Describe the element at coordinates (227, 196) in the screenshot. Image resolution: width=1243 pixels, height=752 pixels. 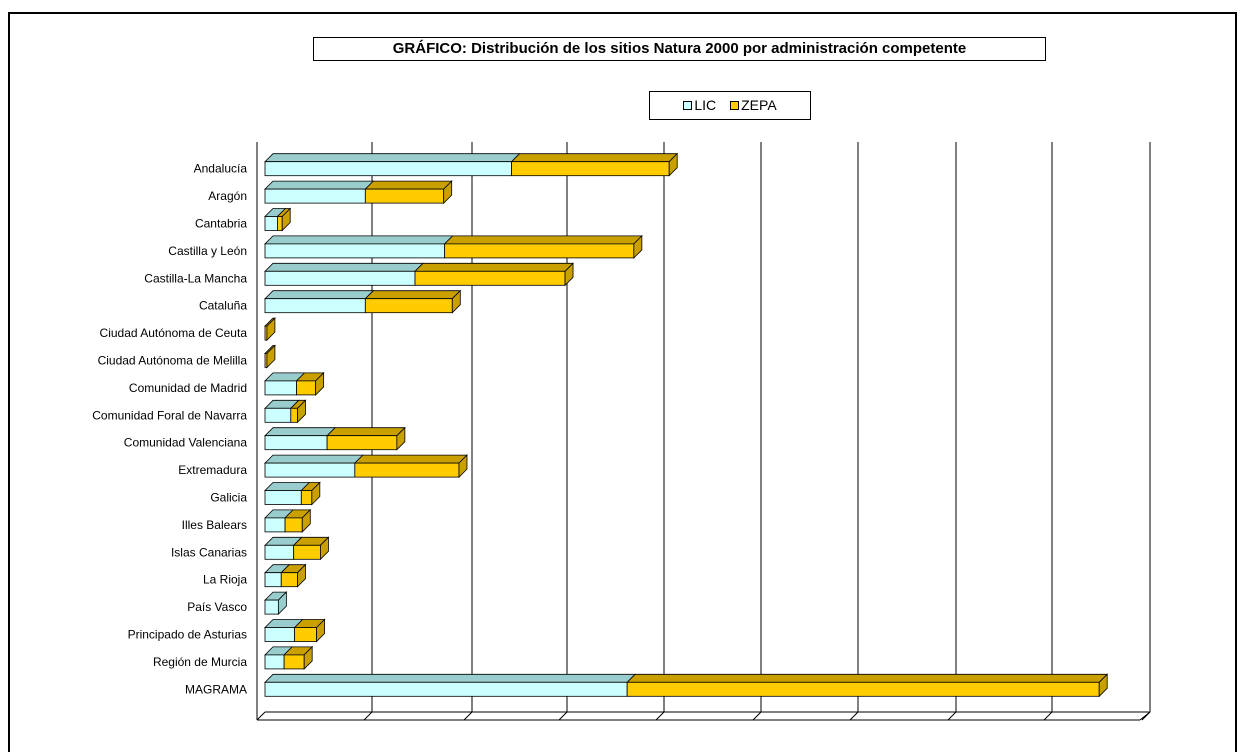
I see `category-label: Aragón` at that location.